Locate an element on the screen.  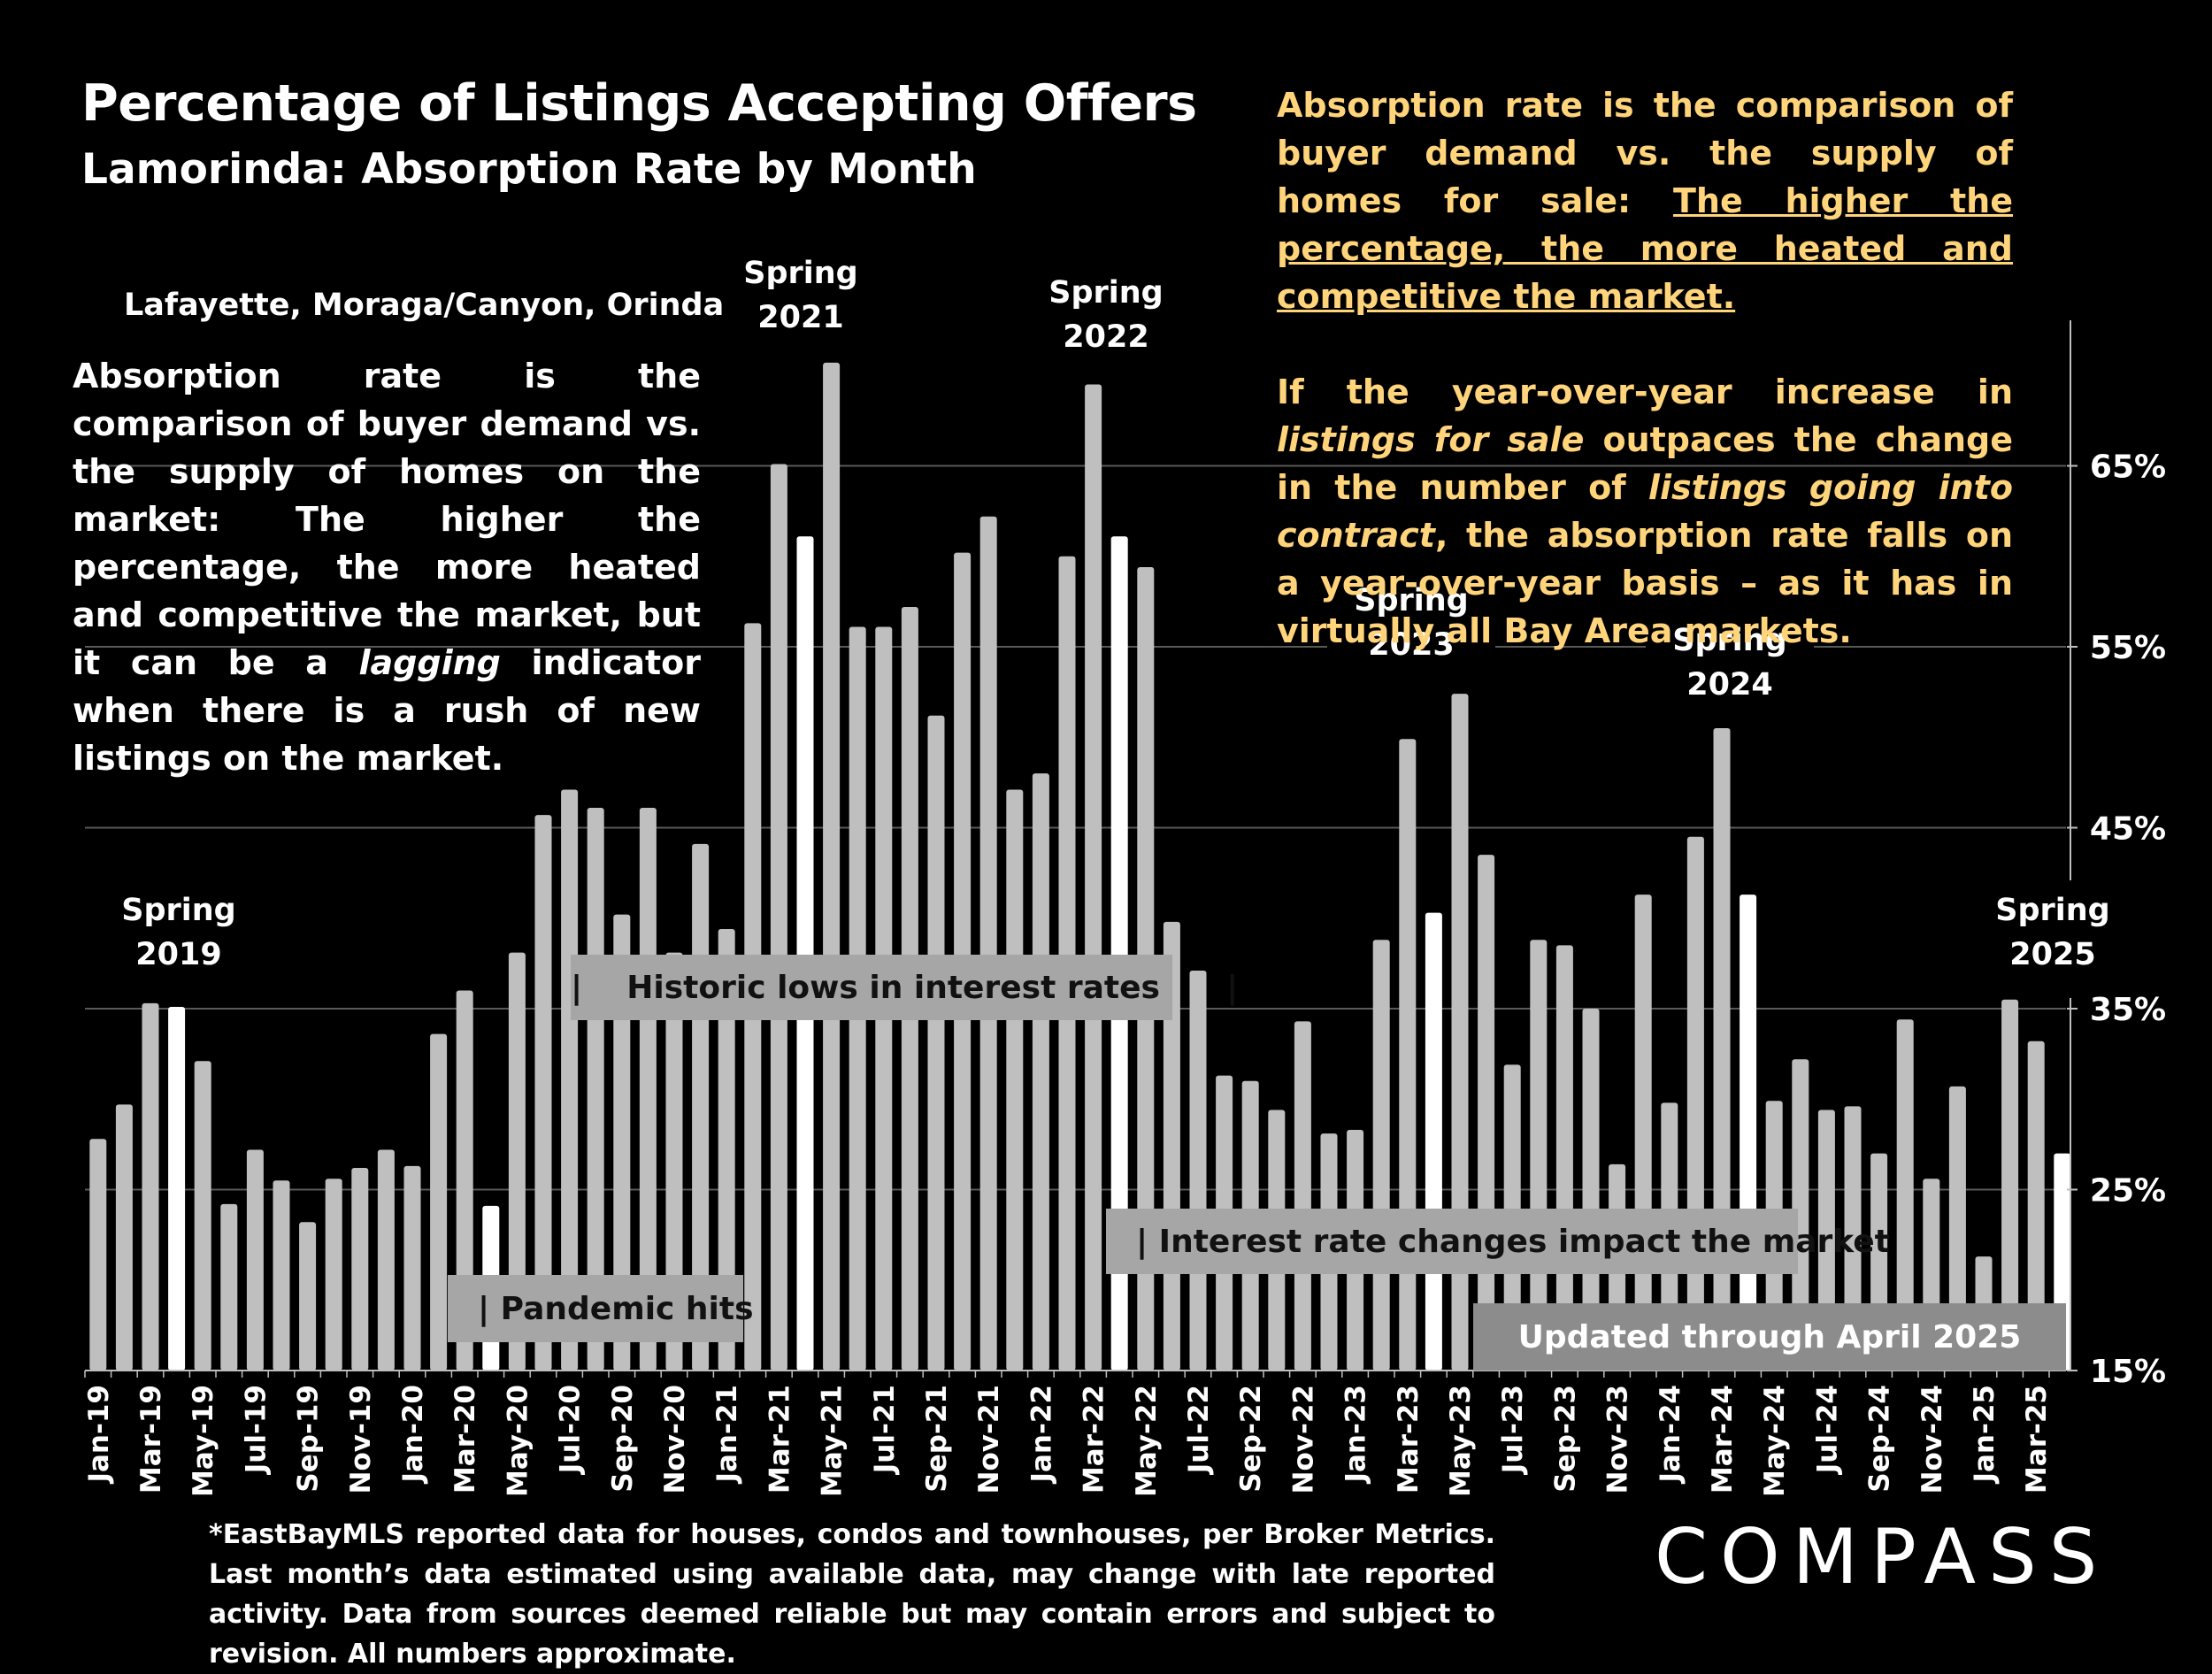
x-tick-label: Jan-24 is located at coordinates (1671, 1435).